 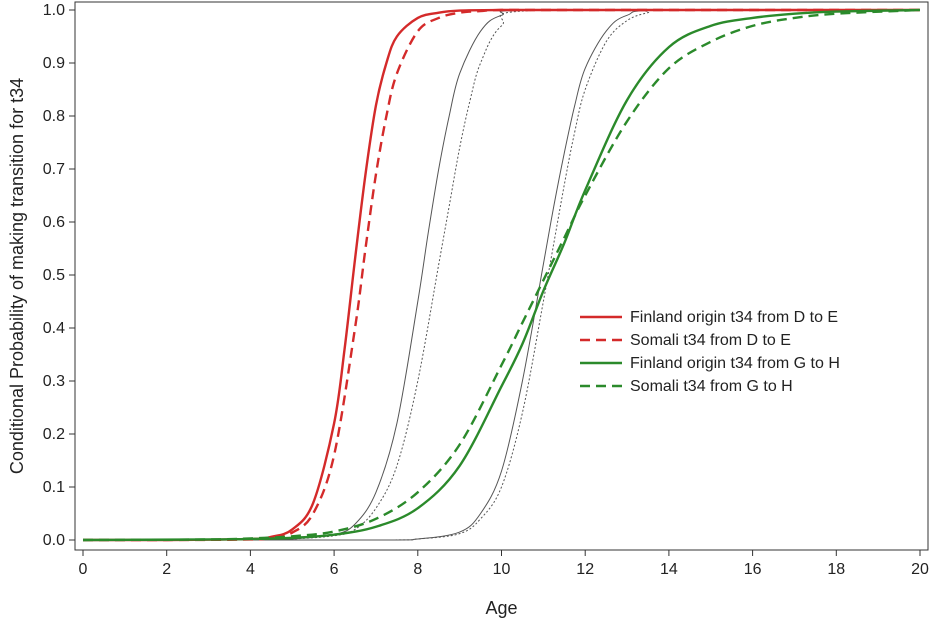 What do you see at coordinates (711, 386) in the screenshot?
I see `legend-label-4: Somali t34 from G to H` at bounding box center [711, 386].